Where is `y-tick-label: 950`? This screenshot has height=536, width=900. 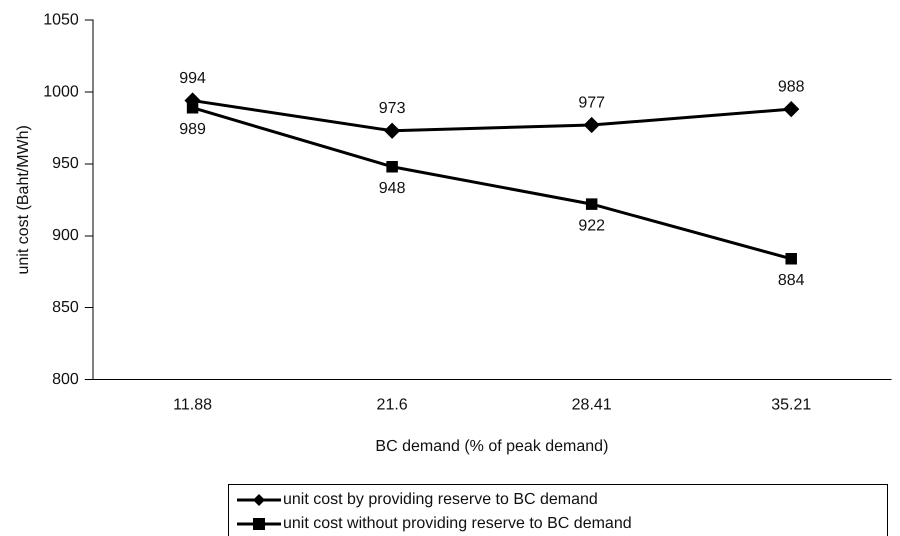 y-tick-label: 950 is located at coordinates (65, 163).